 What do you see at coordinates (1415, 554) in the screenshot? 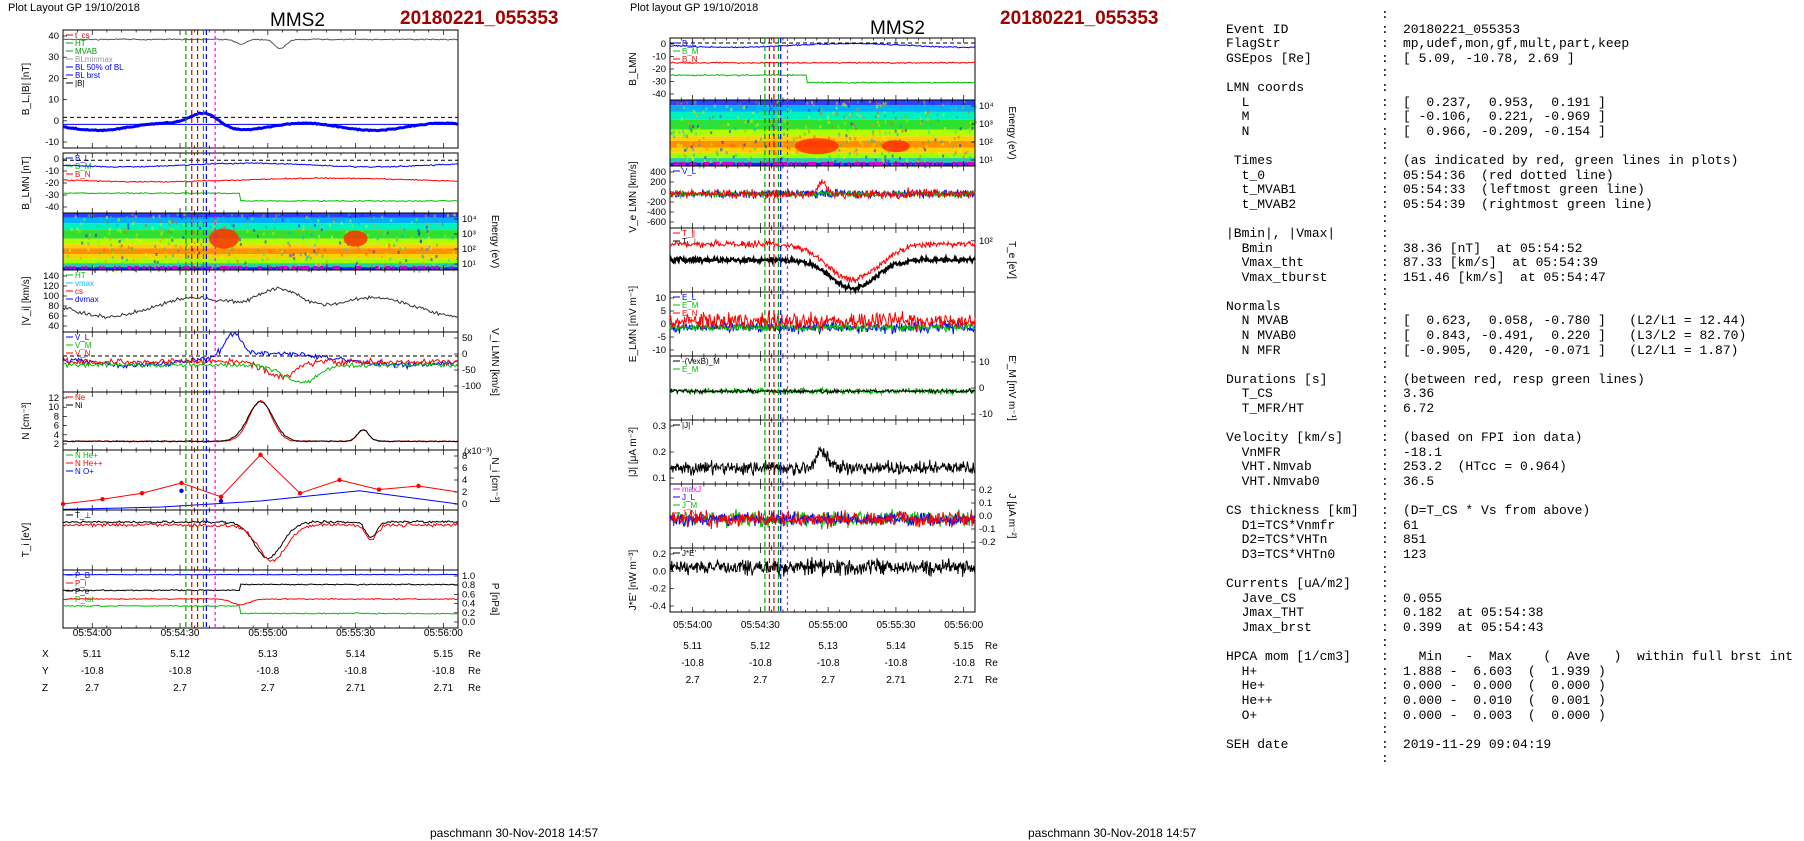
I see `info-value: 123` at bounding box center [1415, 554].